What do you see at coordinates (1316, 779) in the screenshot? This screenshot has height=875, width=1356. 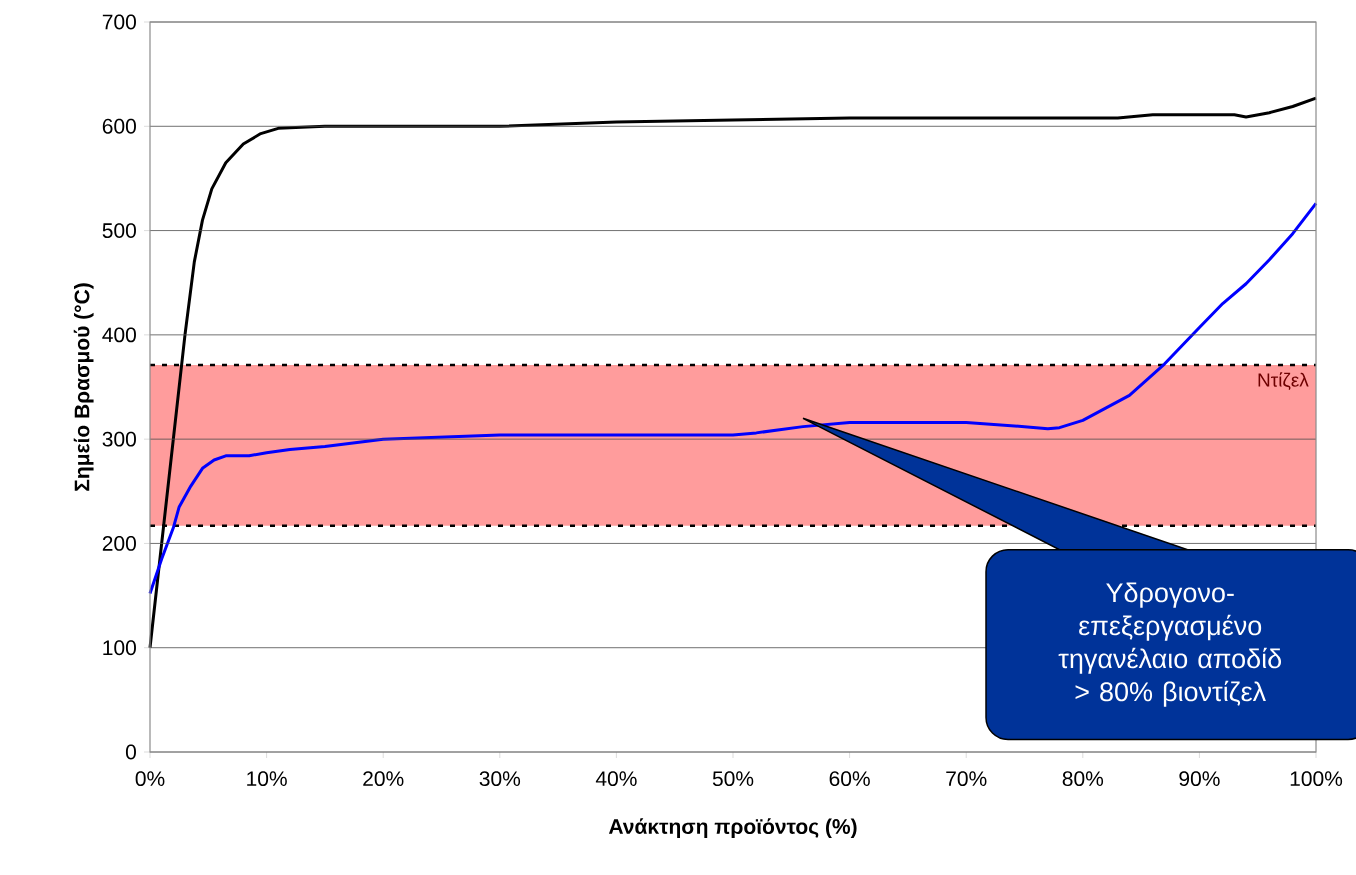 I see `x-tick-label: 100%` at bounding box center [1316, 779].